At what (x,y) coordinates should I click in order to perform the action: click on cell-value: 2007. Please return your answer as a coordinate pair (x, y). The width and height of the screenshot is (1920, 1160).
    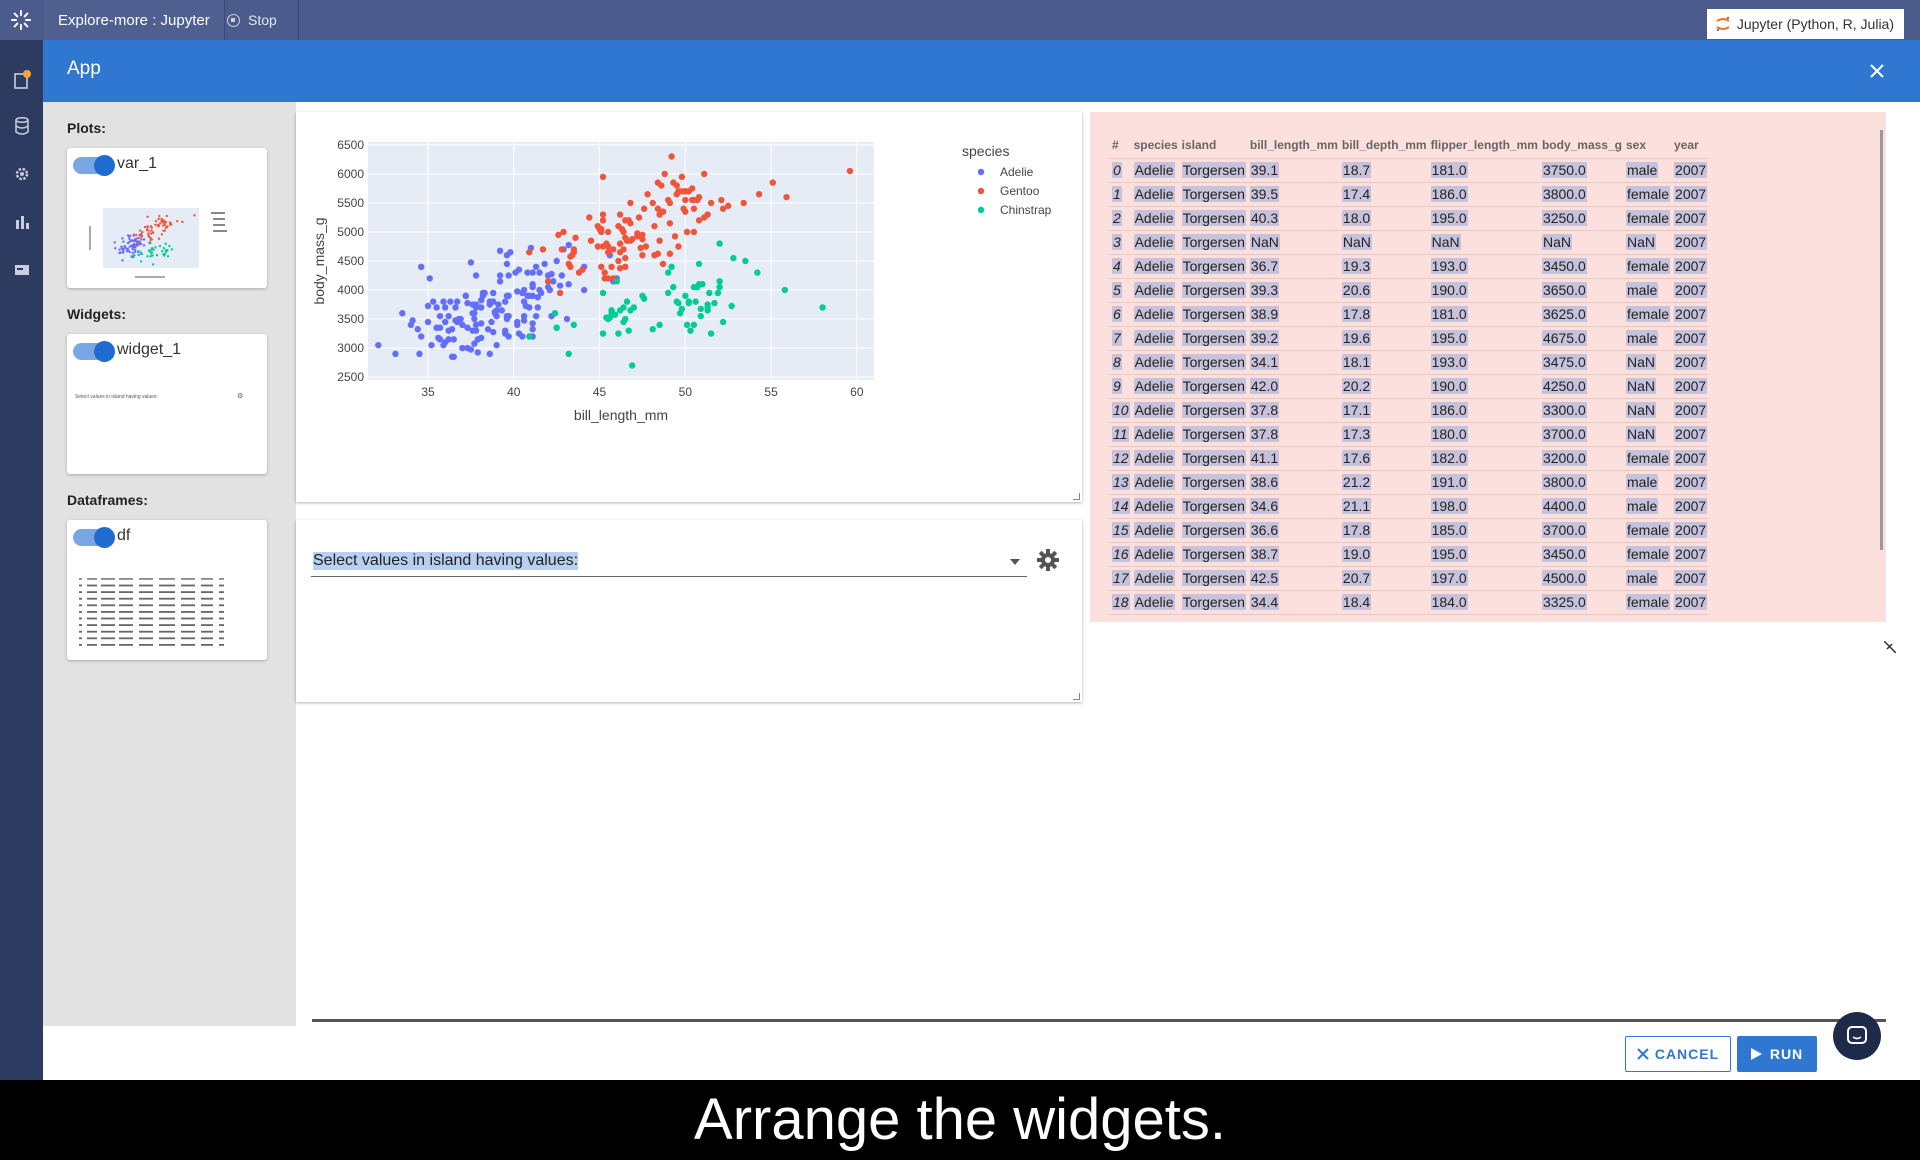
    Looking at the image, I should click on (1691, 290).